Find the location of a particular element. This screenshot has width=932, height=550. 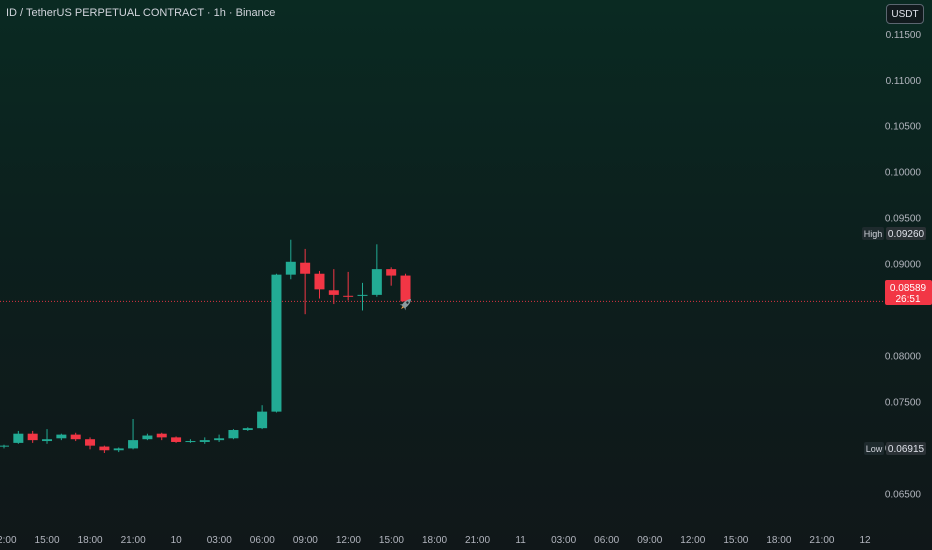

y-tick-label: 0.10500 is located at coordinates (903, 127).